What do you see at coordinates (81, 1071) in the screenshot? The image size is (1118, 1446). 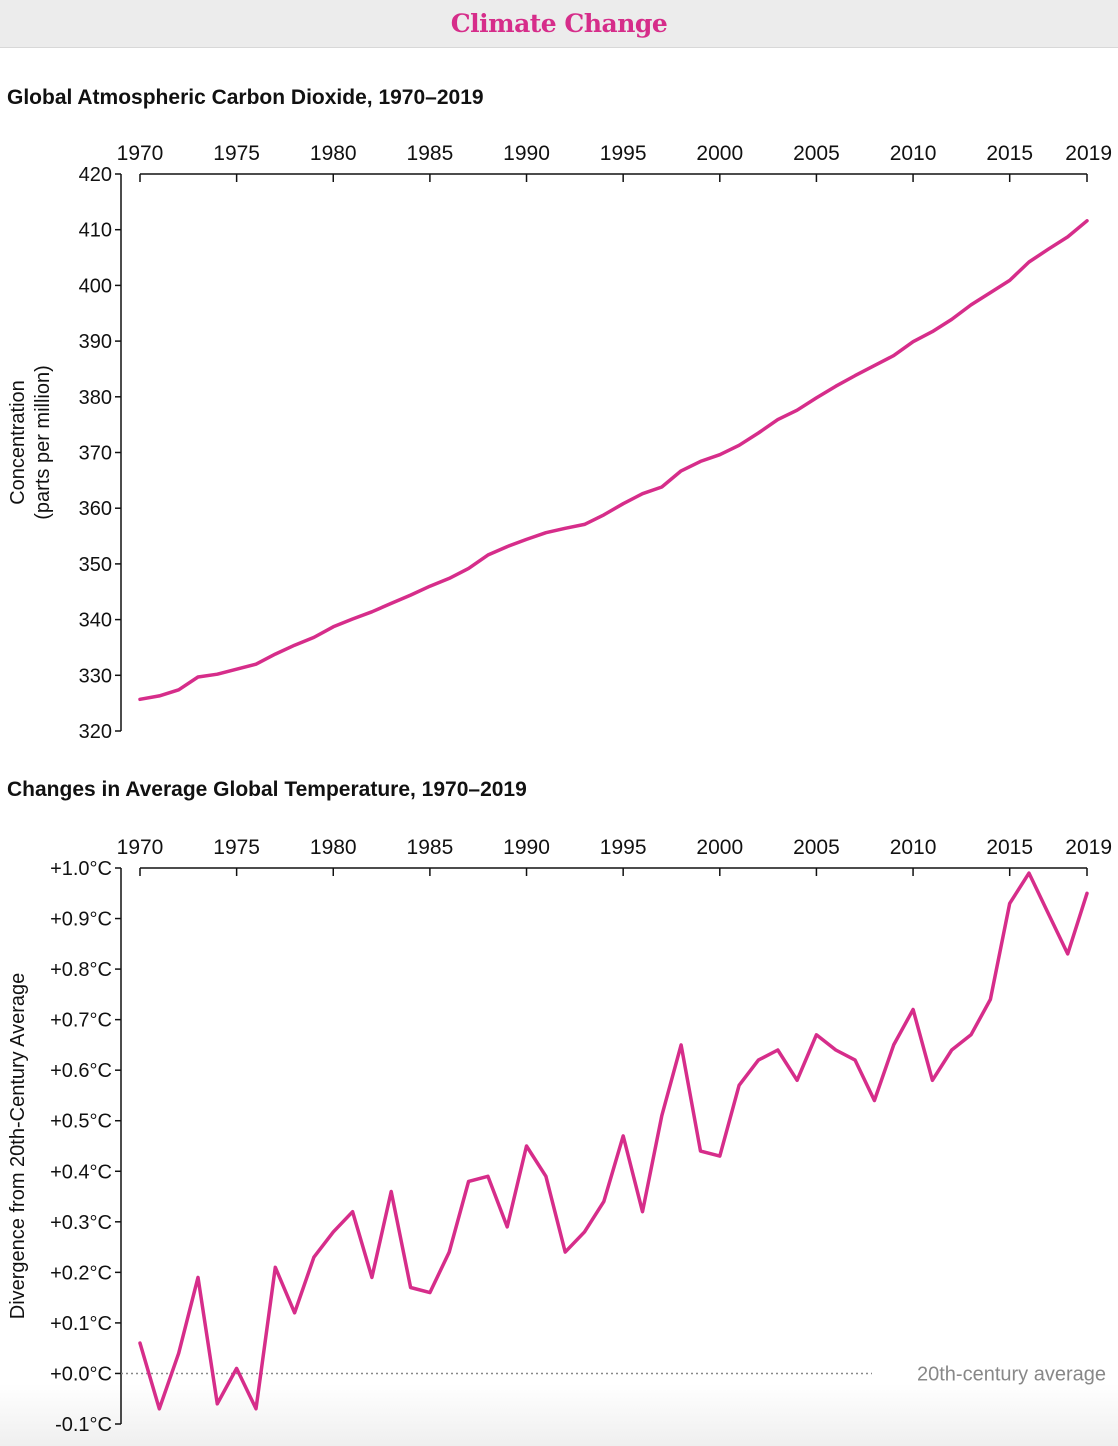 I see `temp-y-tick-label: +0.6°C` at bounding box center [81, 1071].